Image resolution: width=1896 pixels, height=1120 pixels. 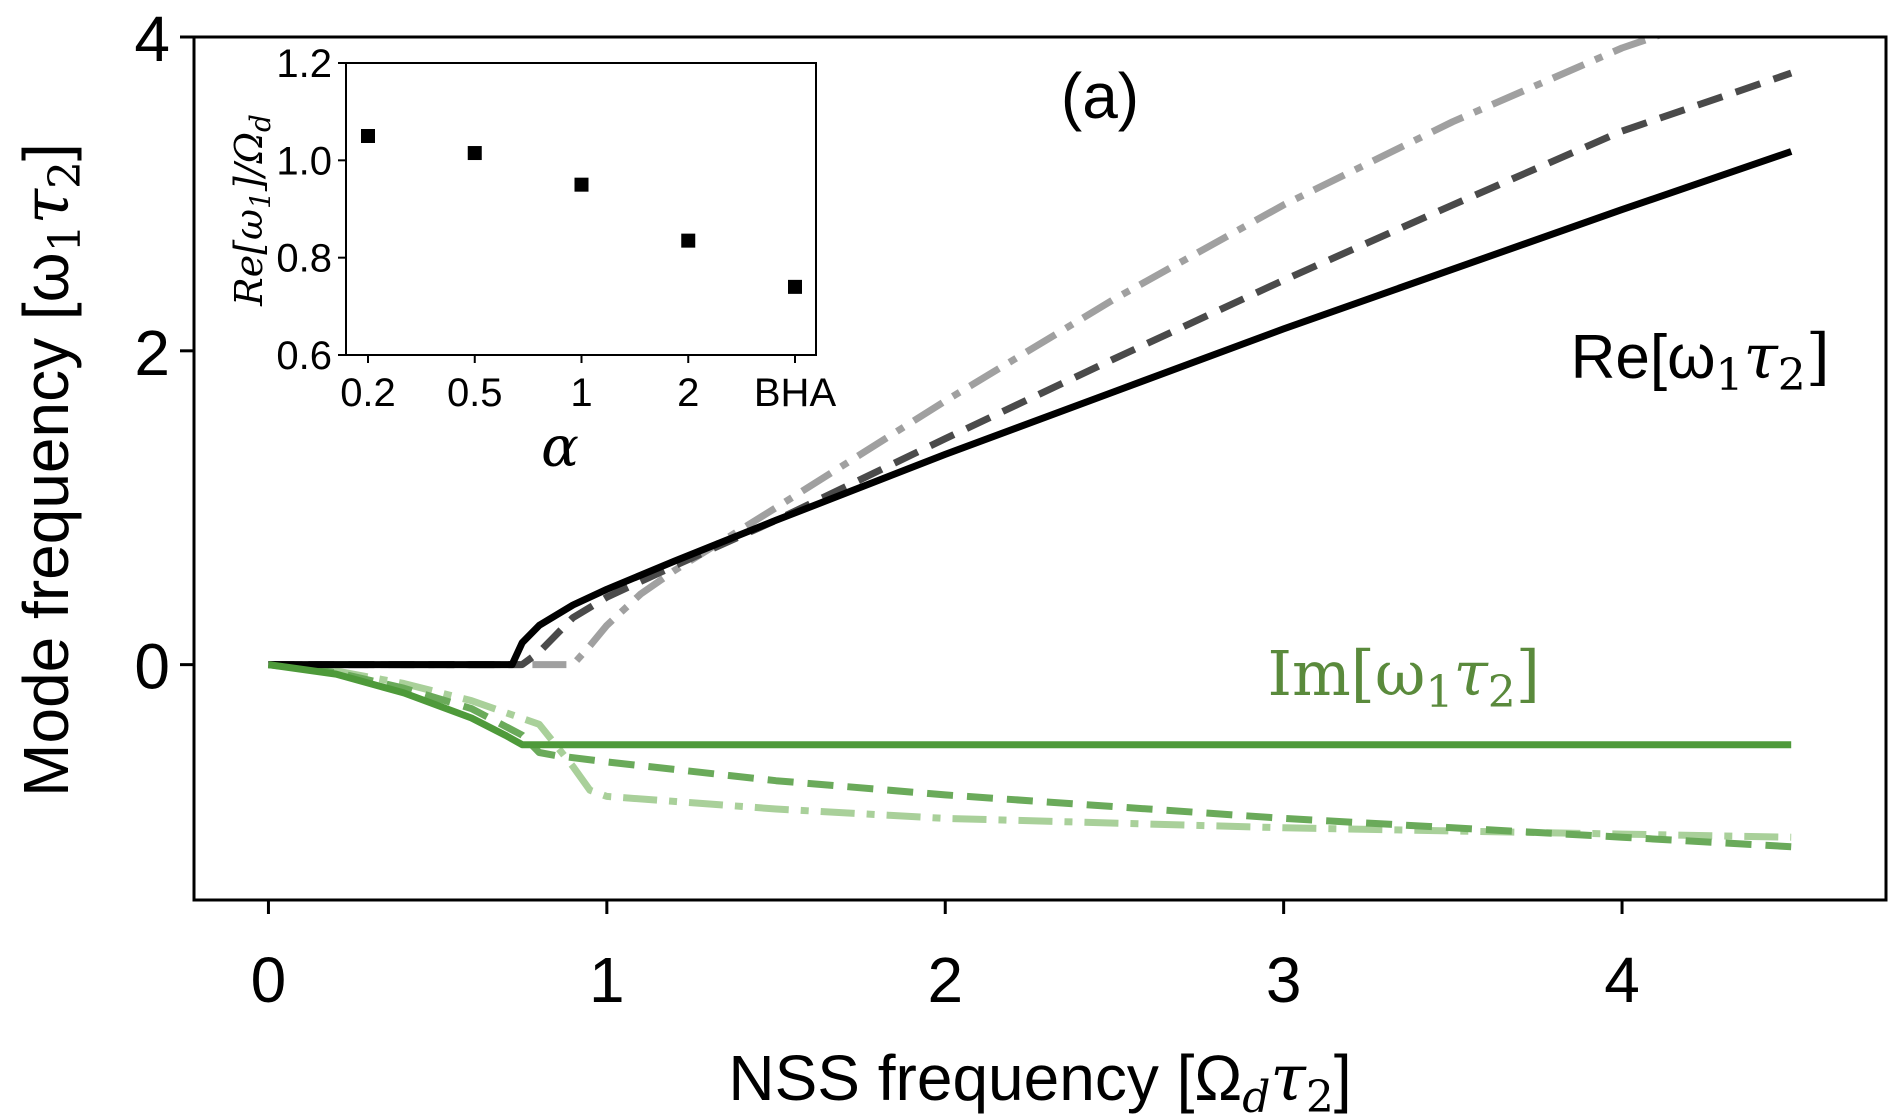 I want to click on re-annotation-tau-sub: 2, so click(x=1792, y=375).